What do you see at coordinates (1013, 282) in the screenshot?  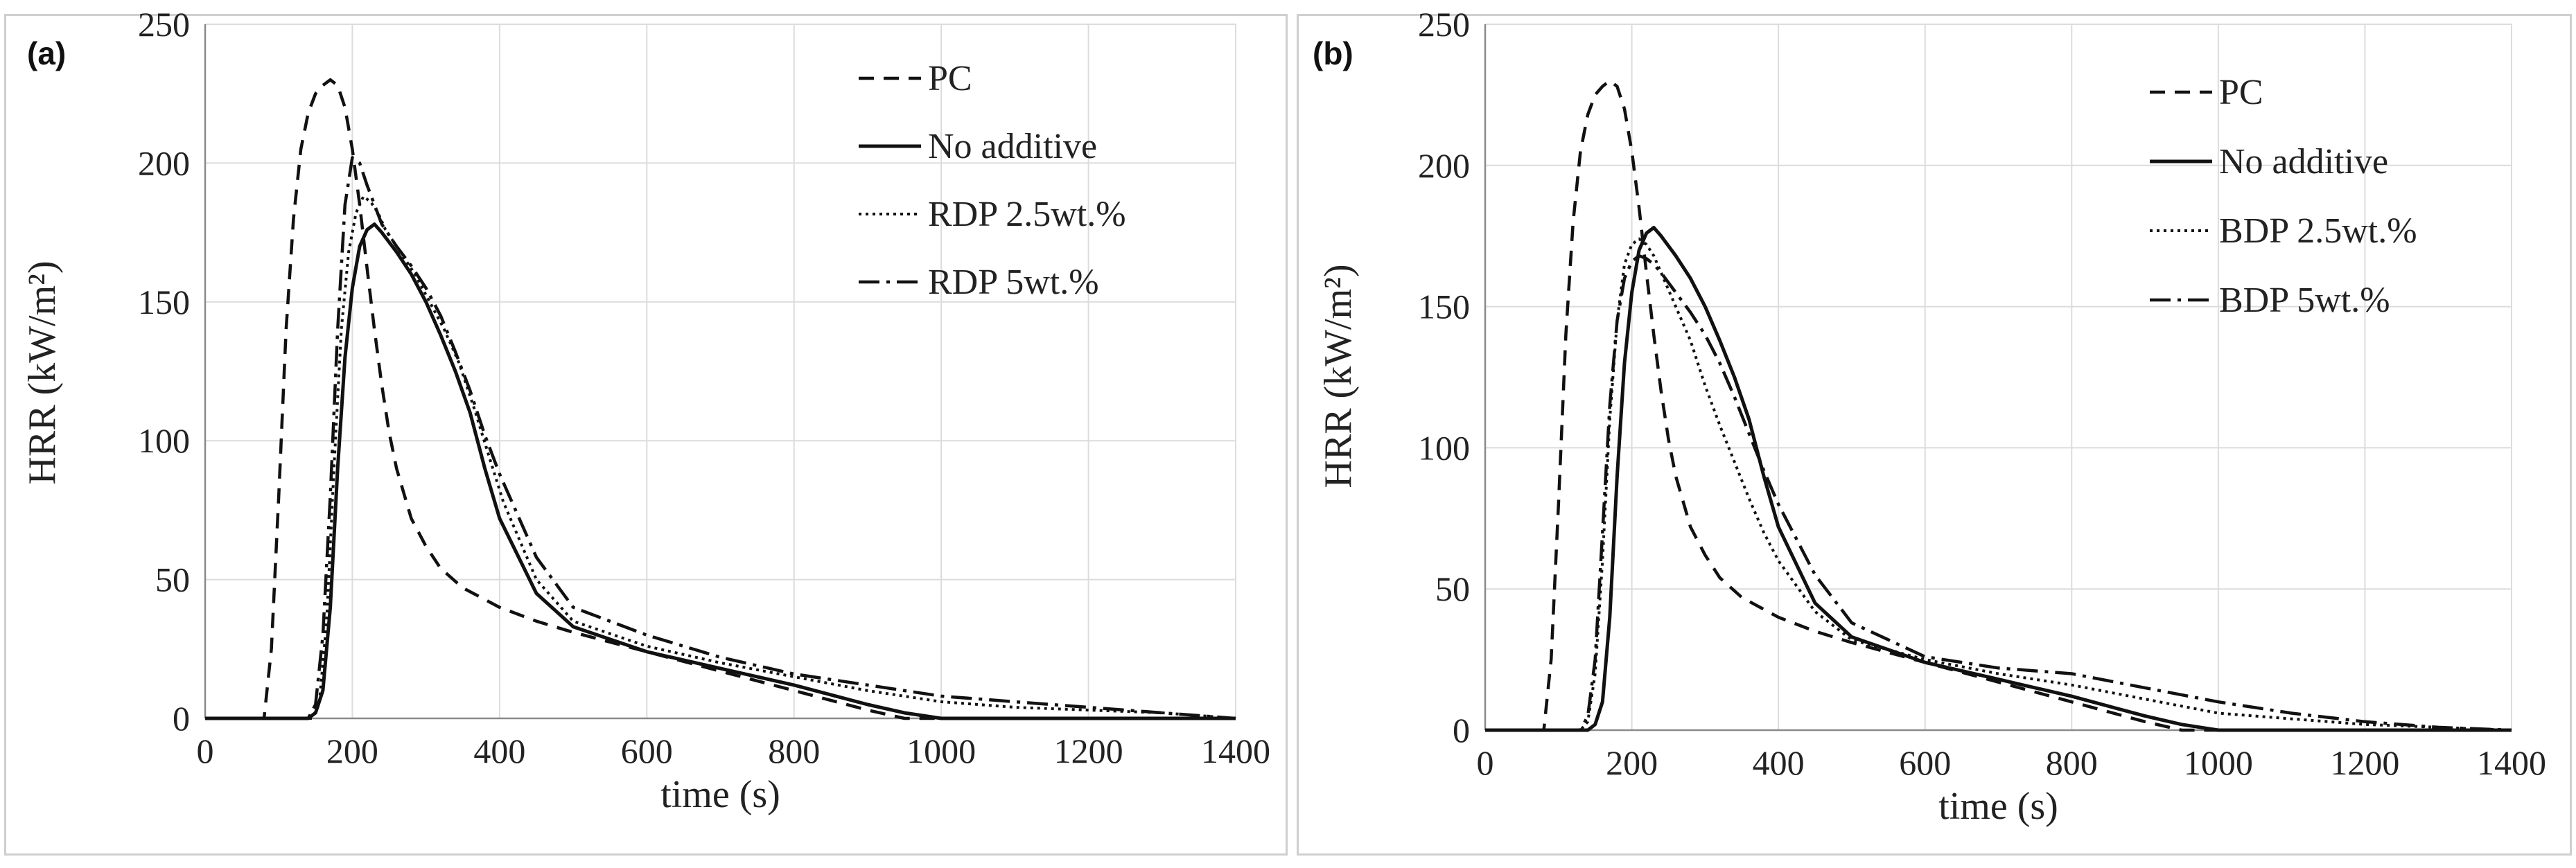 I see `legend-label: RDP 5wt.%` at bounding box center [1013, 282].